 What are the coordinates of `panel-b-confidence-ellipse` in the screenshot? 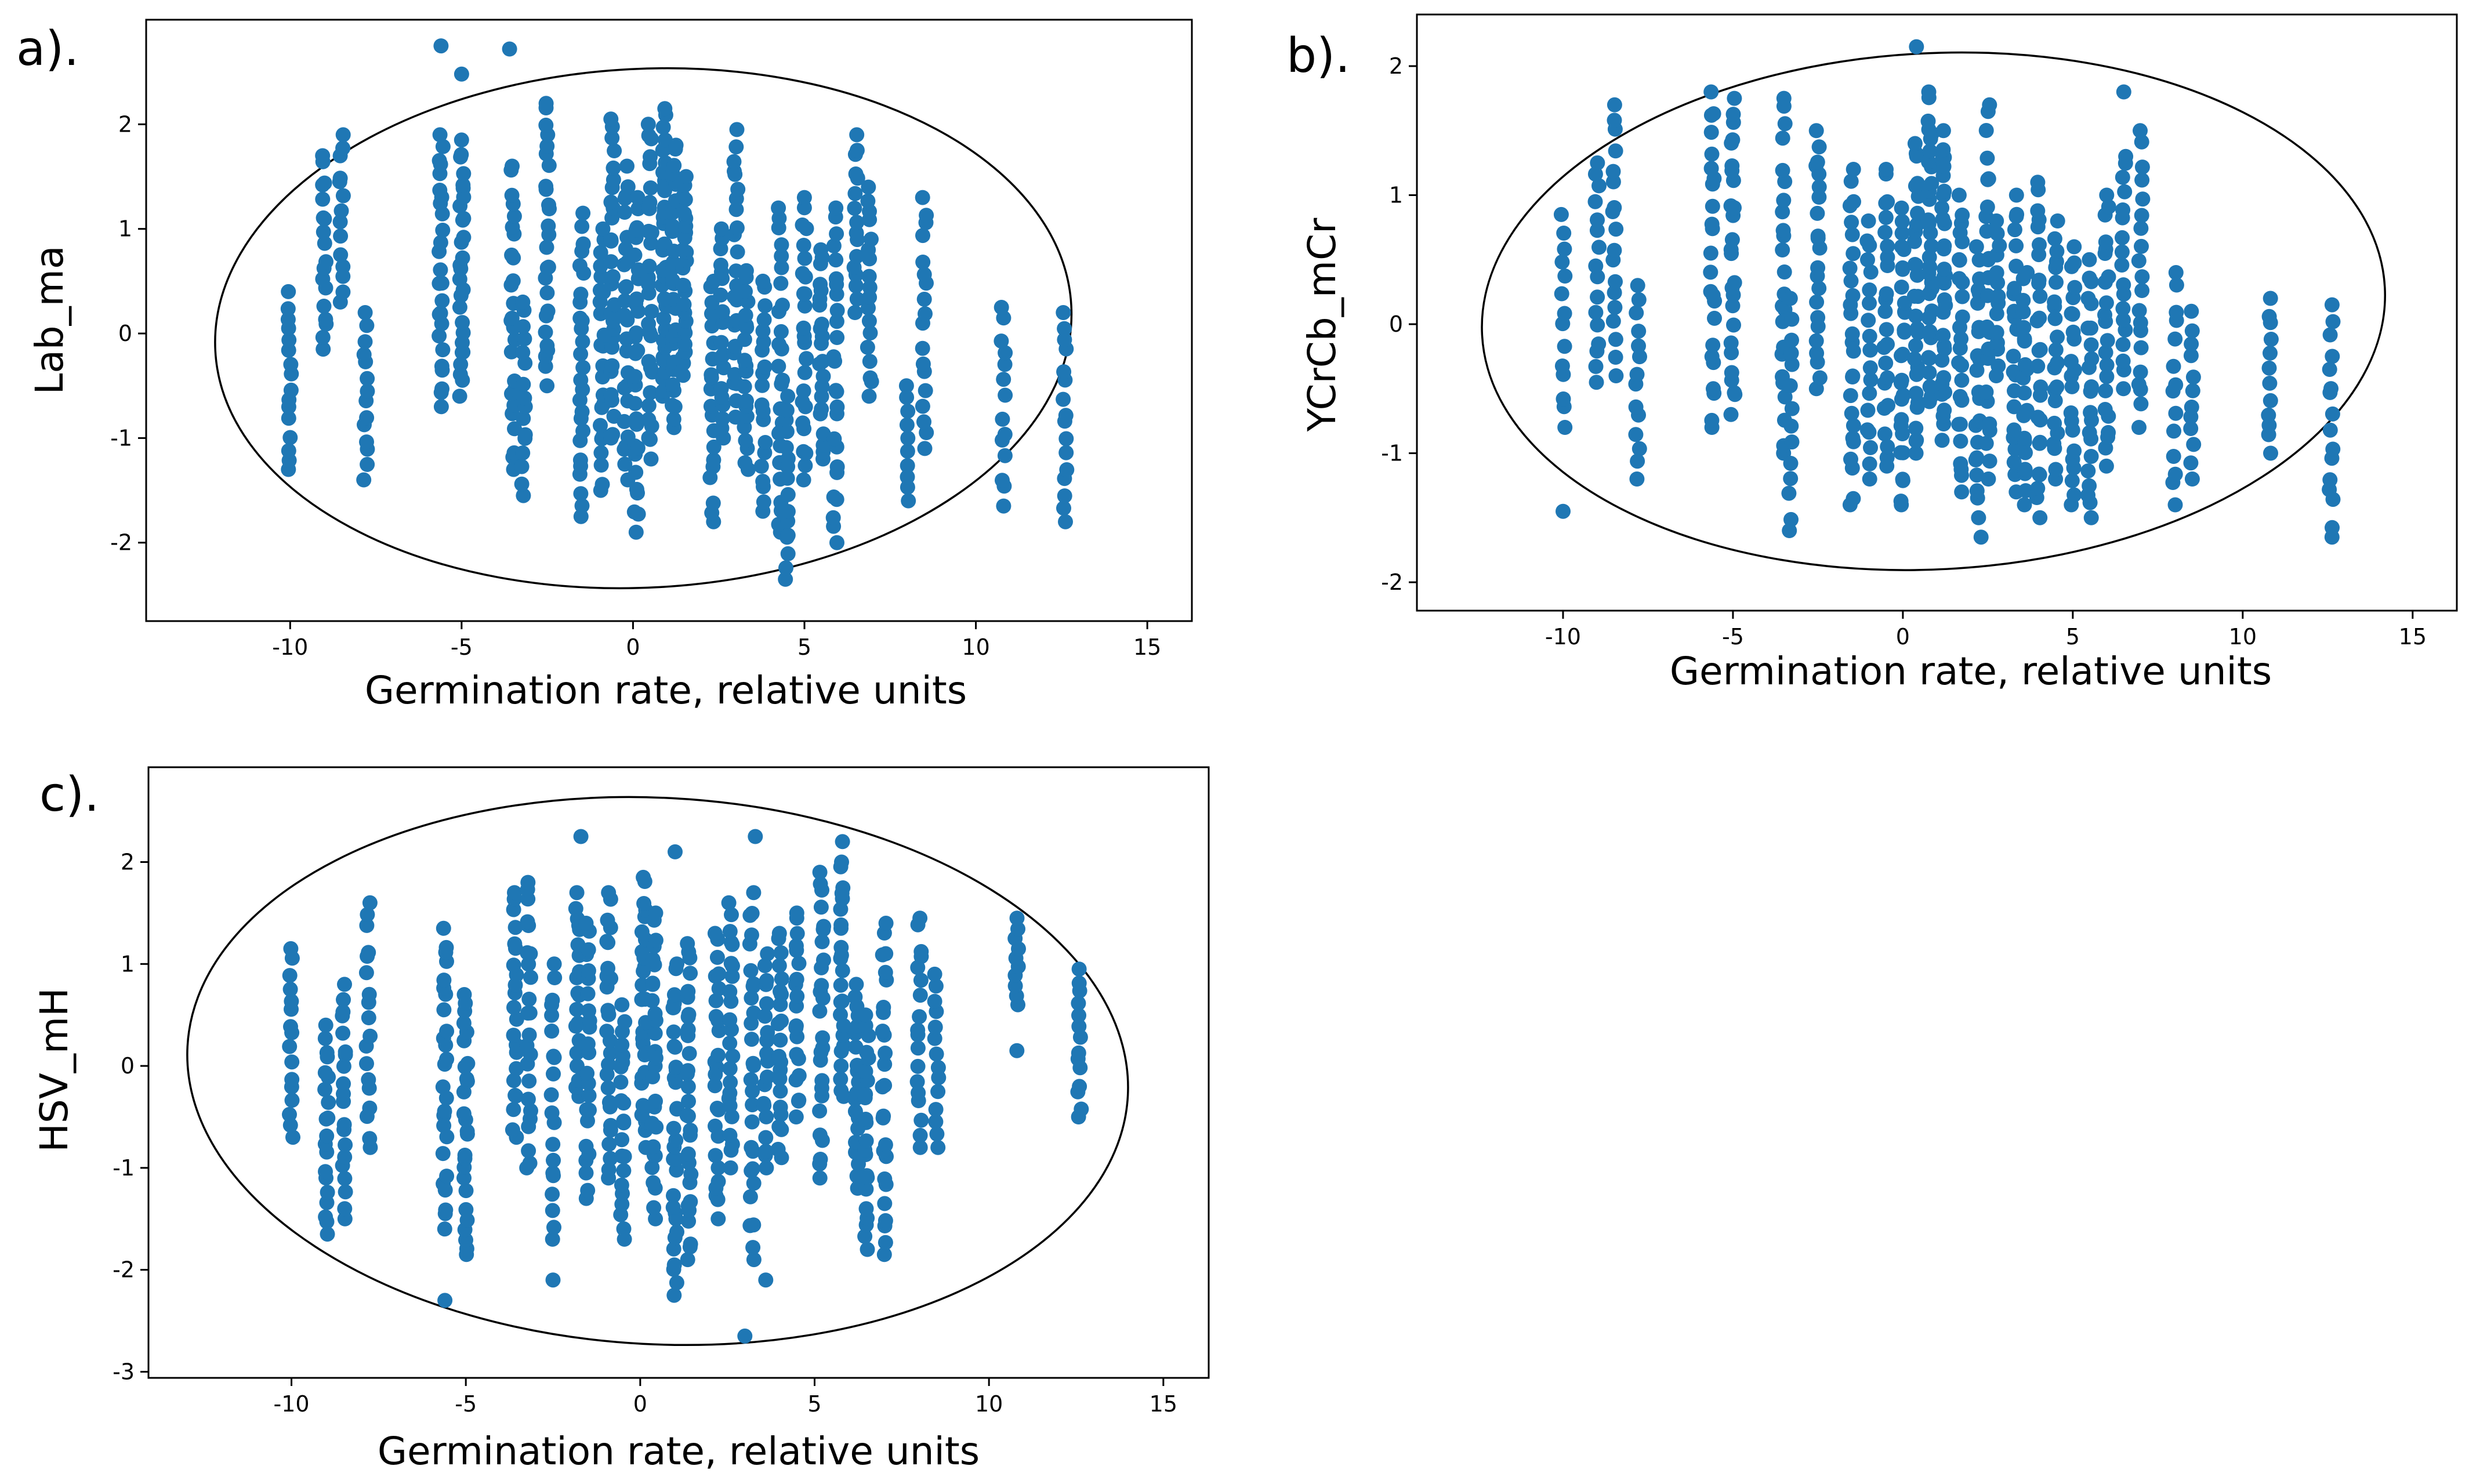 It's located at (1933, 311).